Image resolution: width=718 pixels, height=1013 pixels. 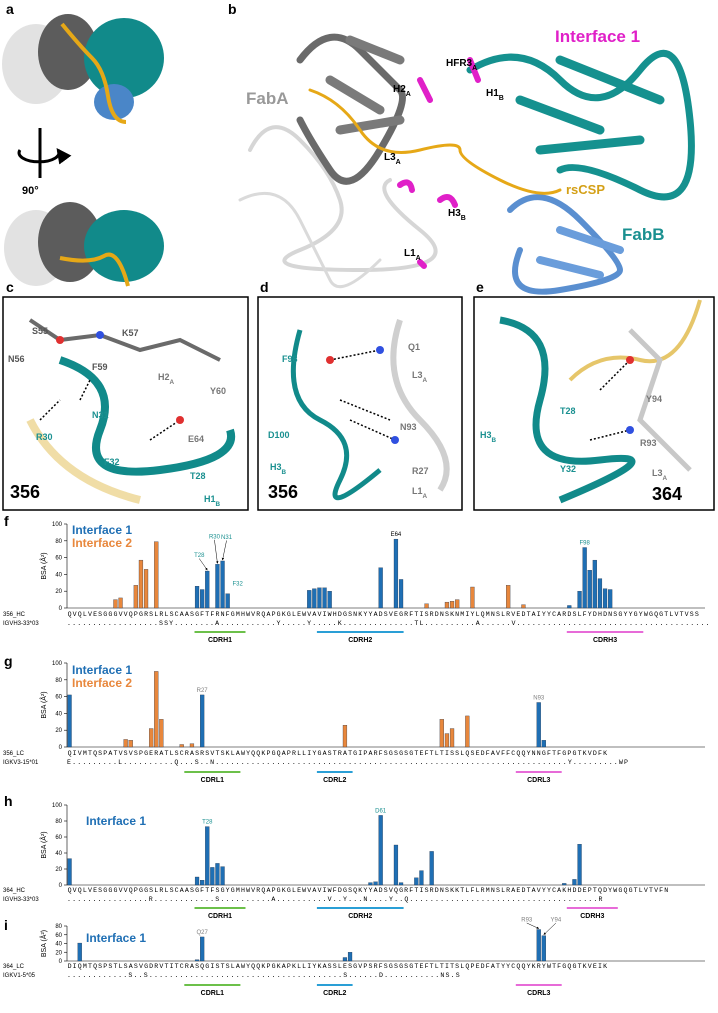 What do you see at coordinates (501, 98) in the screenshot?
I see `label-subscript: B` at bounding box center [501, 98].